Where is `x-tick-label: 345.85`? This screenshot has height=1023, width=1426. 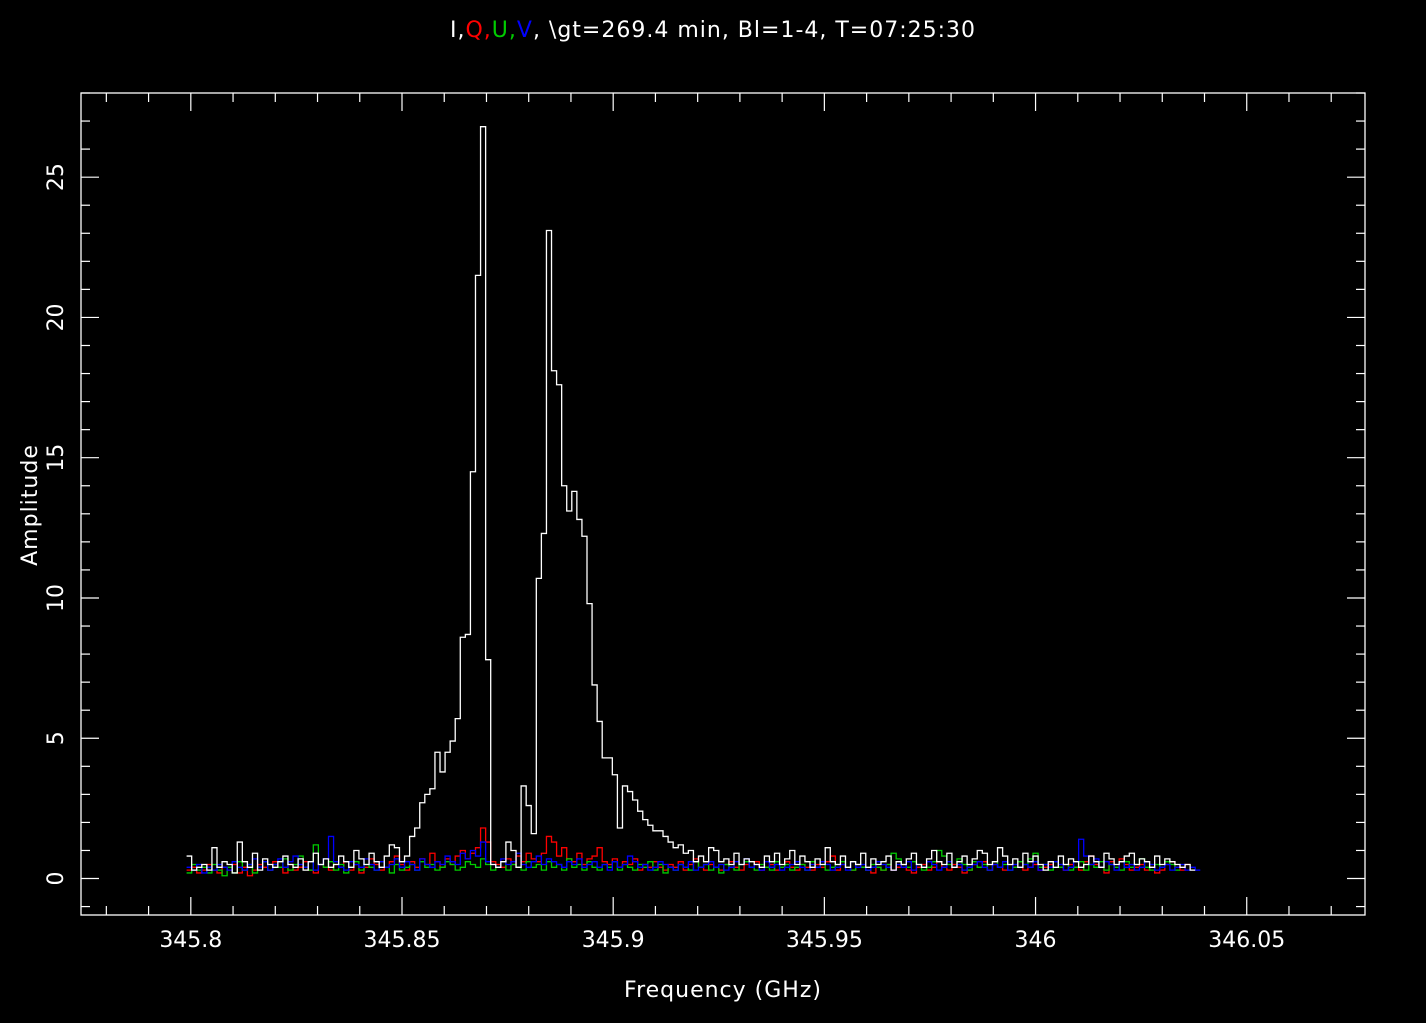 x-tick-label: 345.85 is located at coordinates (402, 940).